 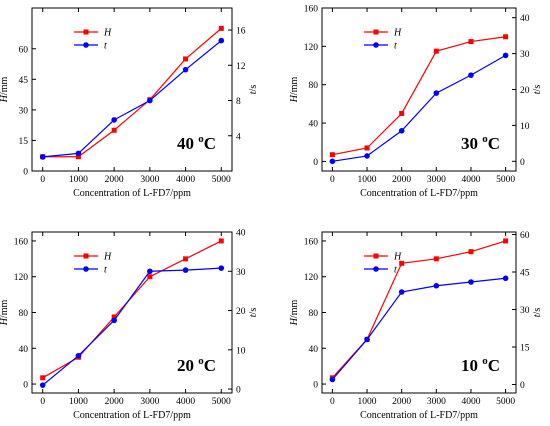 What do you see at coordinates (480, 365) in the screenshot?
I see `temperature-label: 10 oC` at bounding box center [480, 365].